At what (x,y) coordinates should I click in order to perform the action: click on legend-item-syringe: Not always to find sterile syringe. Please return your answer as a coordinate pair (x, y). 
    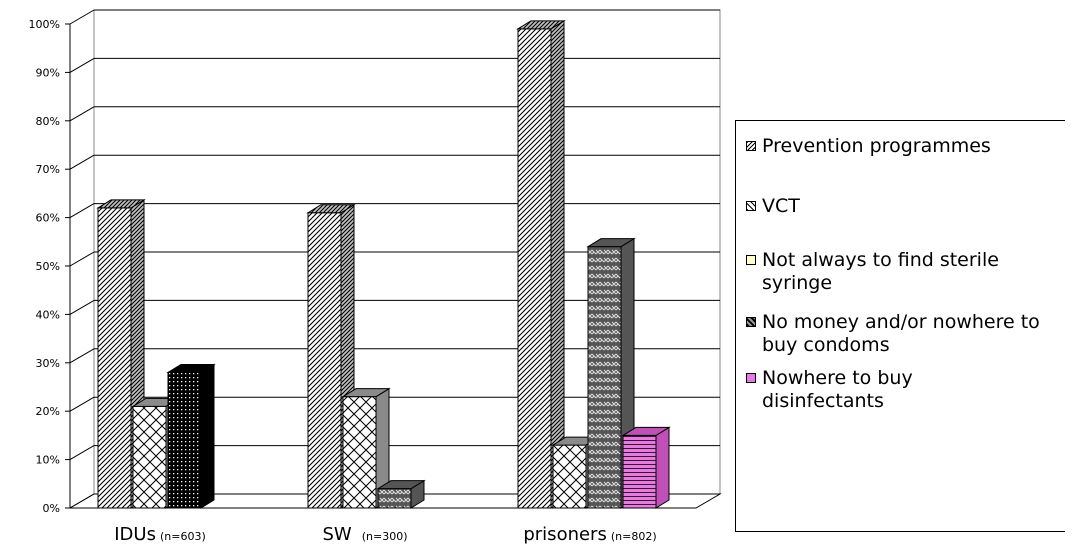
    Looking at the image, I should click on (891, 272).